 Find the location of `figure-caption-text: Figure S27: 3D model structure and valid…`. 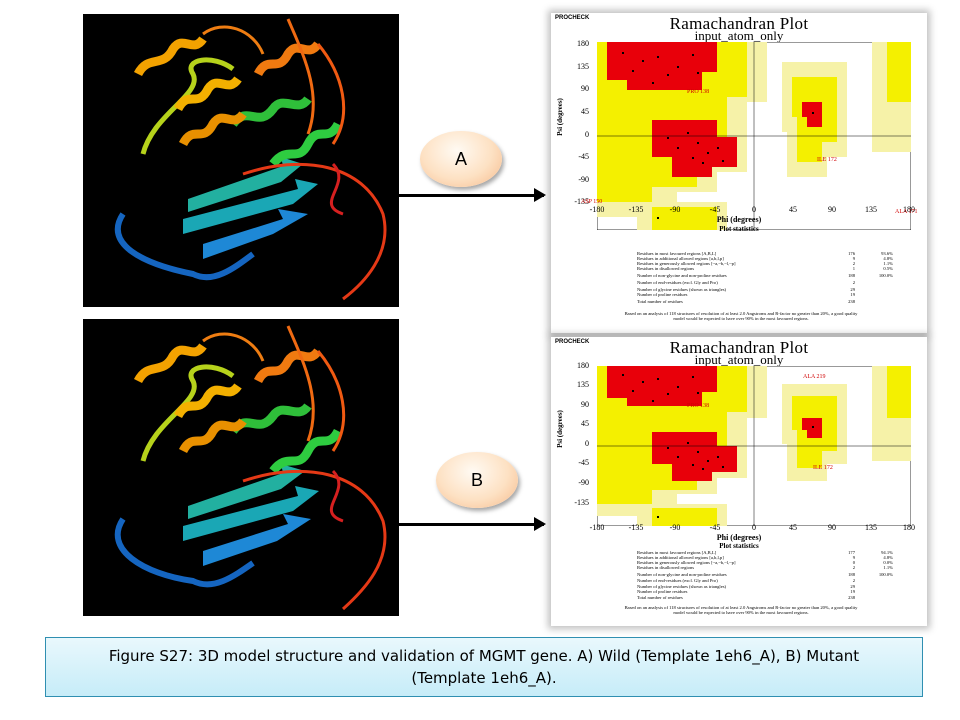

figure-caption-text: Figure S27: 3D model structure and valid… is located at coordinates (484, 667).